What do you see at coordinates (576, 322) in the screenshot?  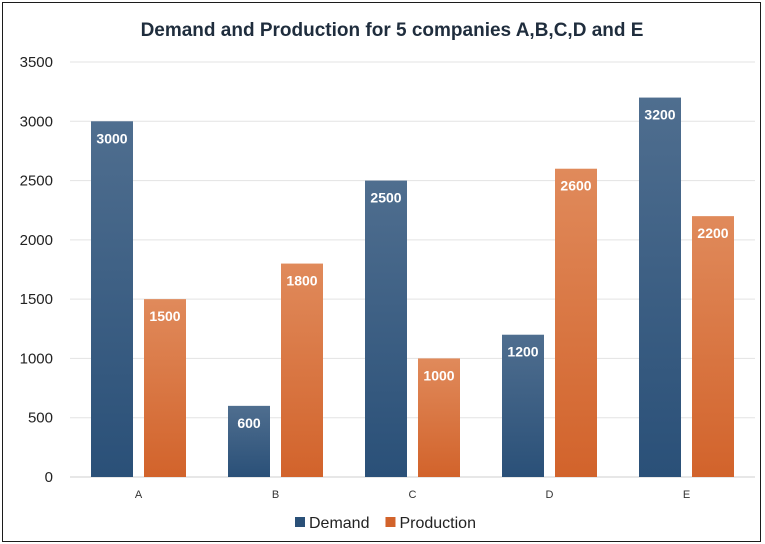 I see `bar-production-d` at bounding box center [576, 322].